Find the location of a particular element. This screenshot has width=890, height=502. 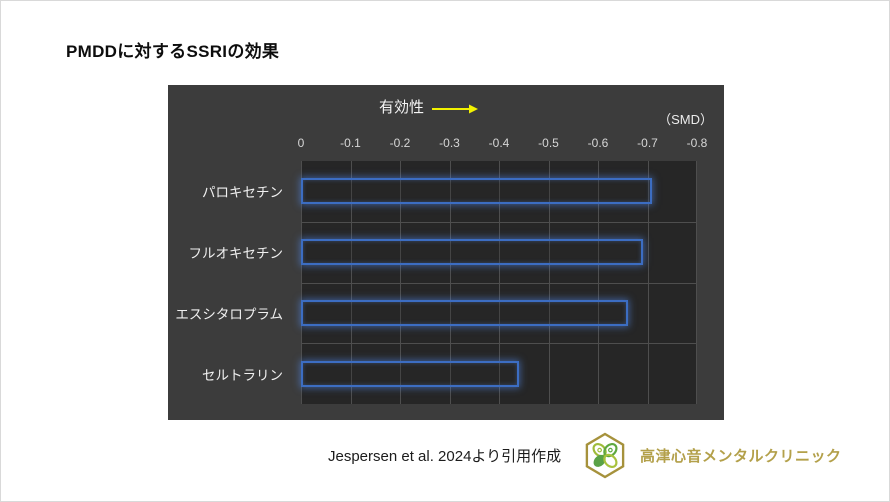

effectiveness-label: 有効性 is located at coordinates (402, 107).